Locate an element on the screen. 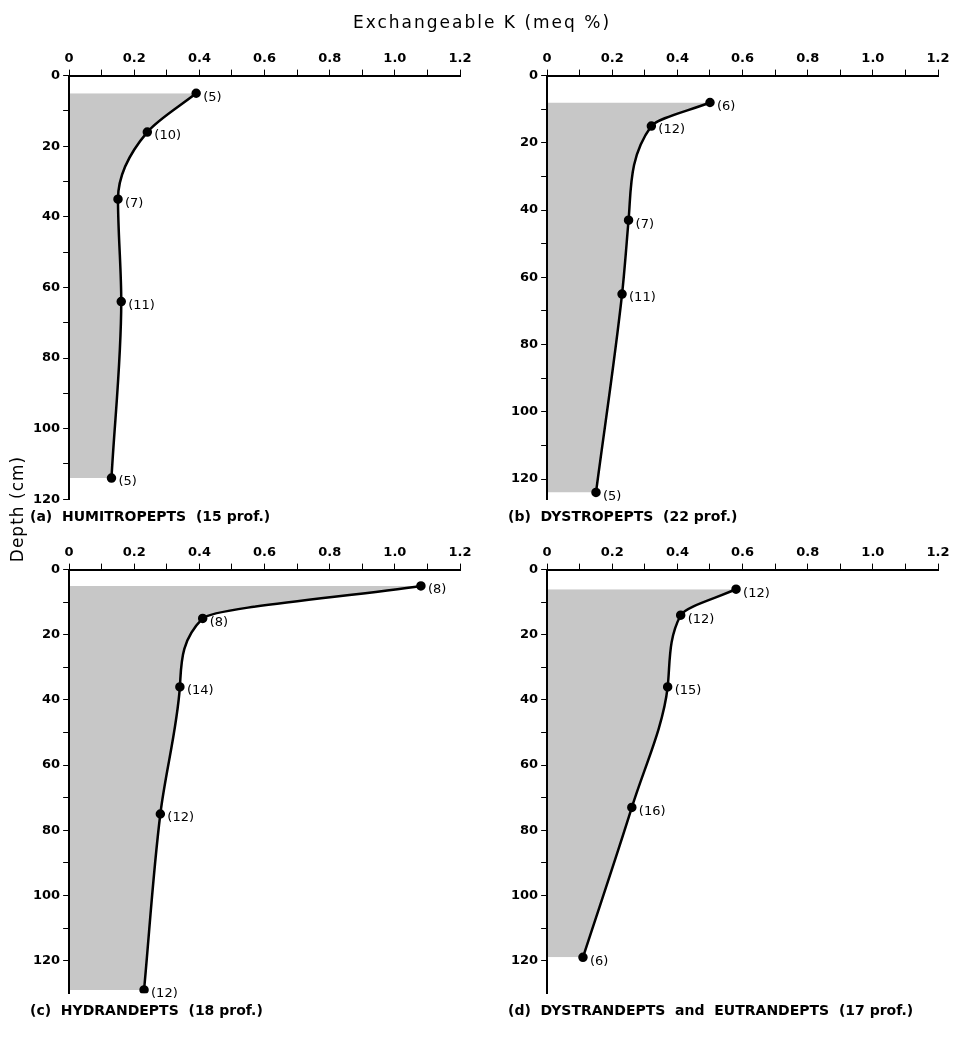 The height and width of the screenshot is (1037, 964). x-axis-title: Exchangeable K (meq %) is located at coordinates (481, 22).